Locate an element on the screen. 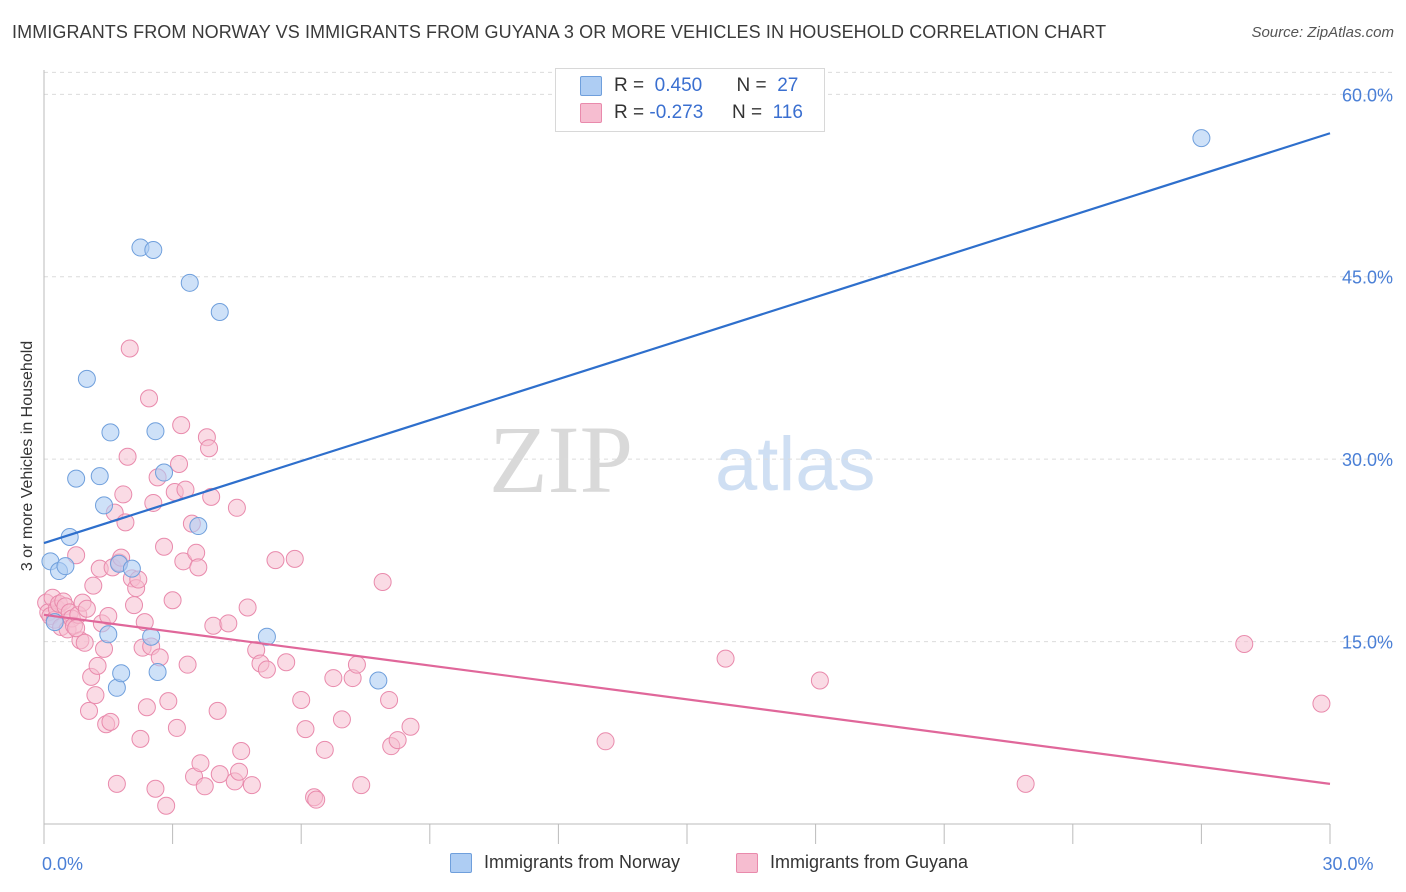 This screenshot has height=892, width=1406. watermark: ZIP atlas is located at coordinates (682, 459).